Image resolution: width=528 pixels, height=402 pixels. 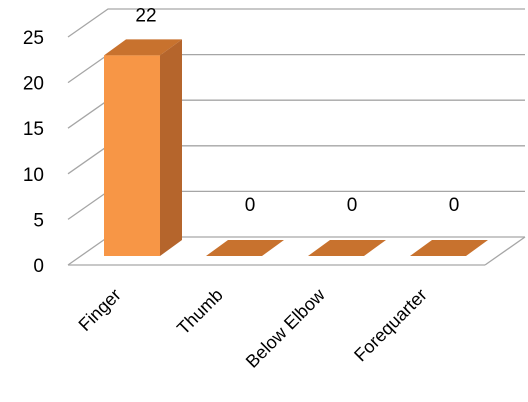 What do you see at coordinates (296, 23) in the screenshot?
I see `gridline` at bounding box center [296, 23].